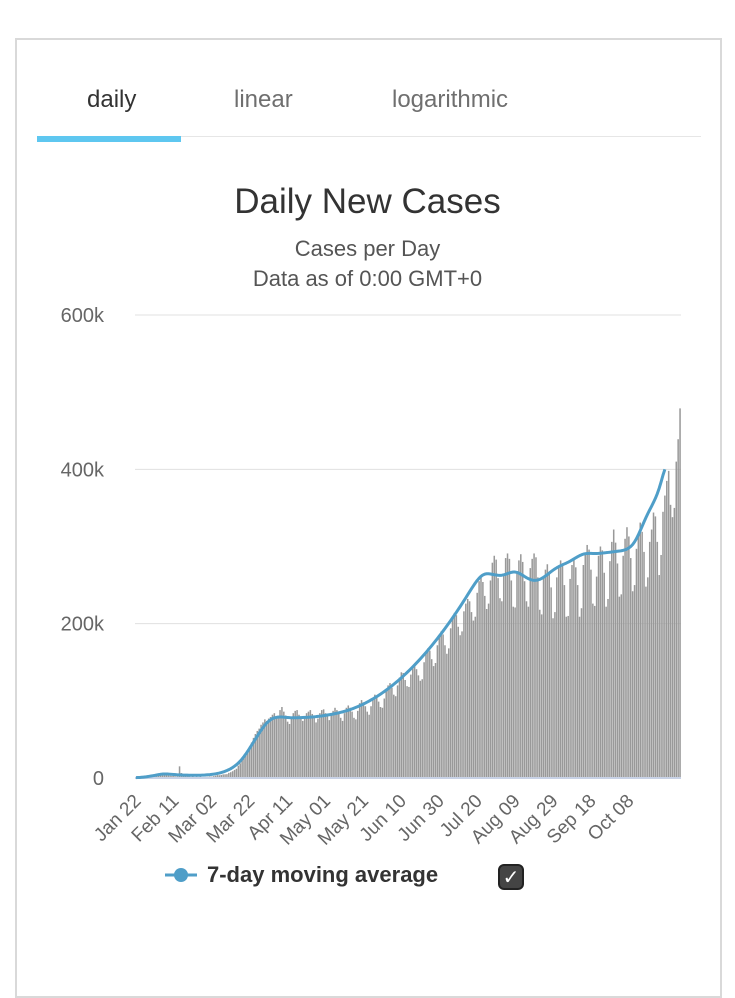  I want to click on check-icon: ✓, so click(511, 877).